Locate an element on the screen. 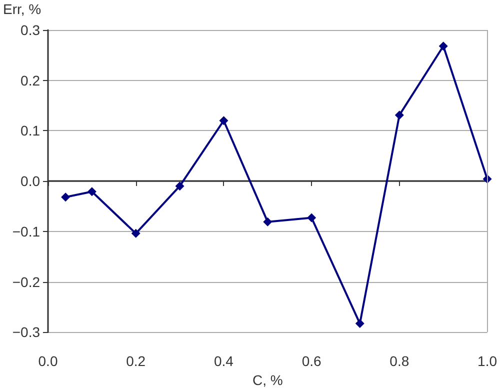 This screenshot has height=392, width=500. x-tick-label: 0.6 is located at coordinates (312, 361).